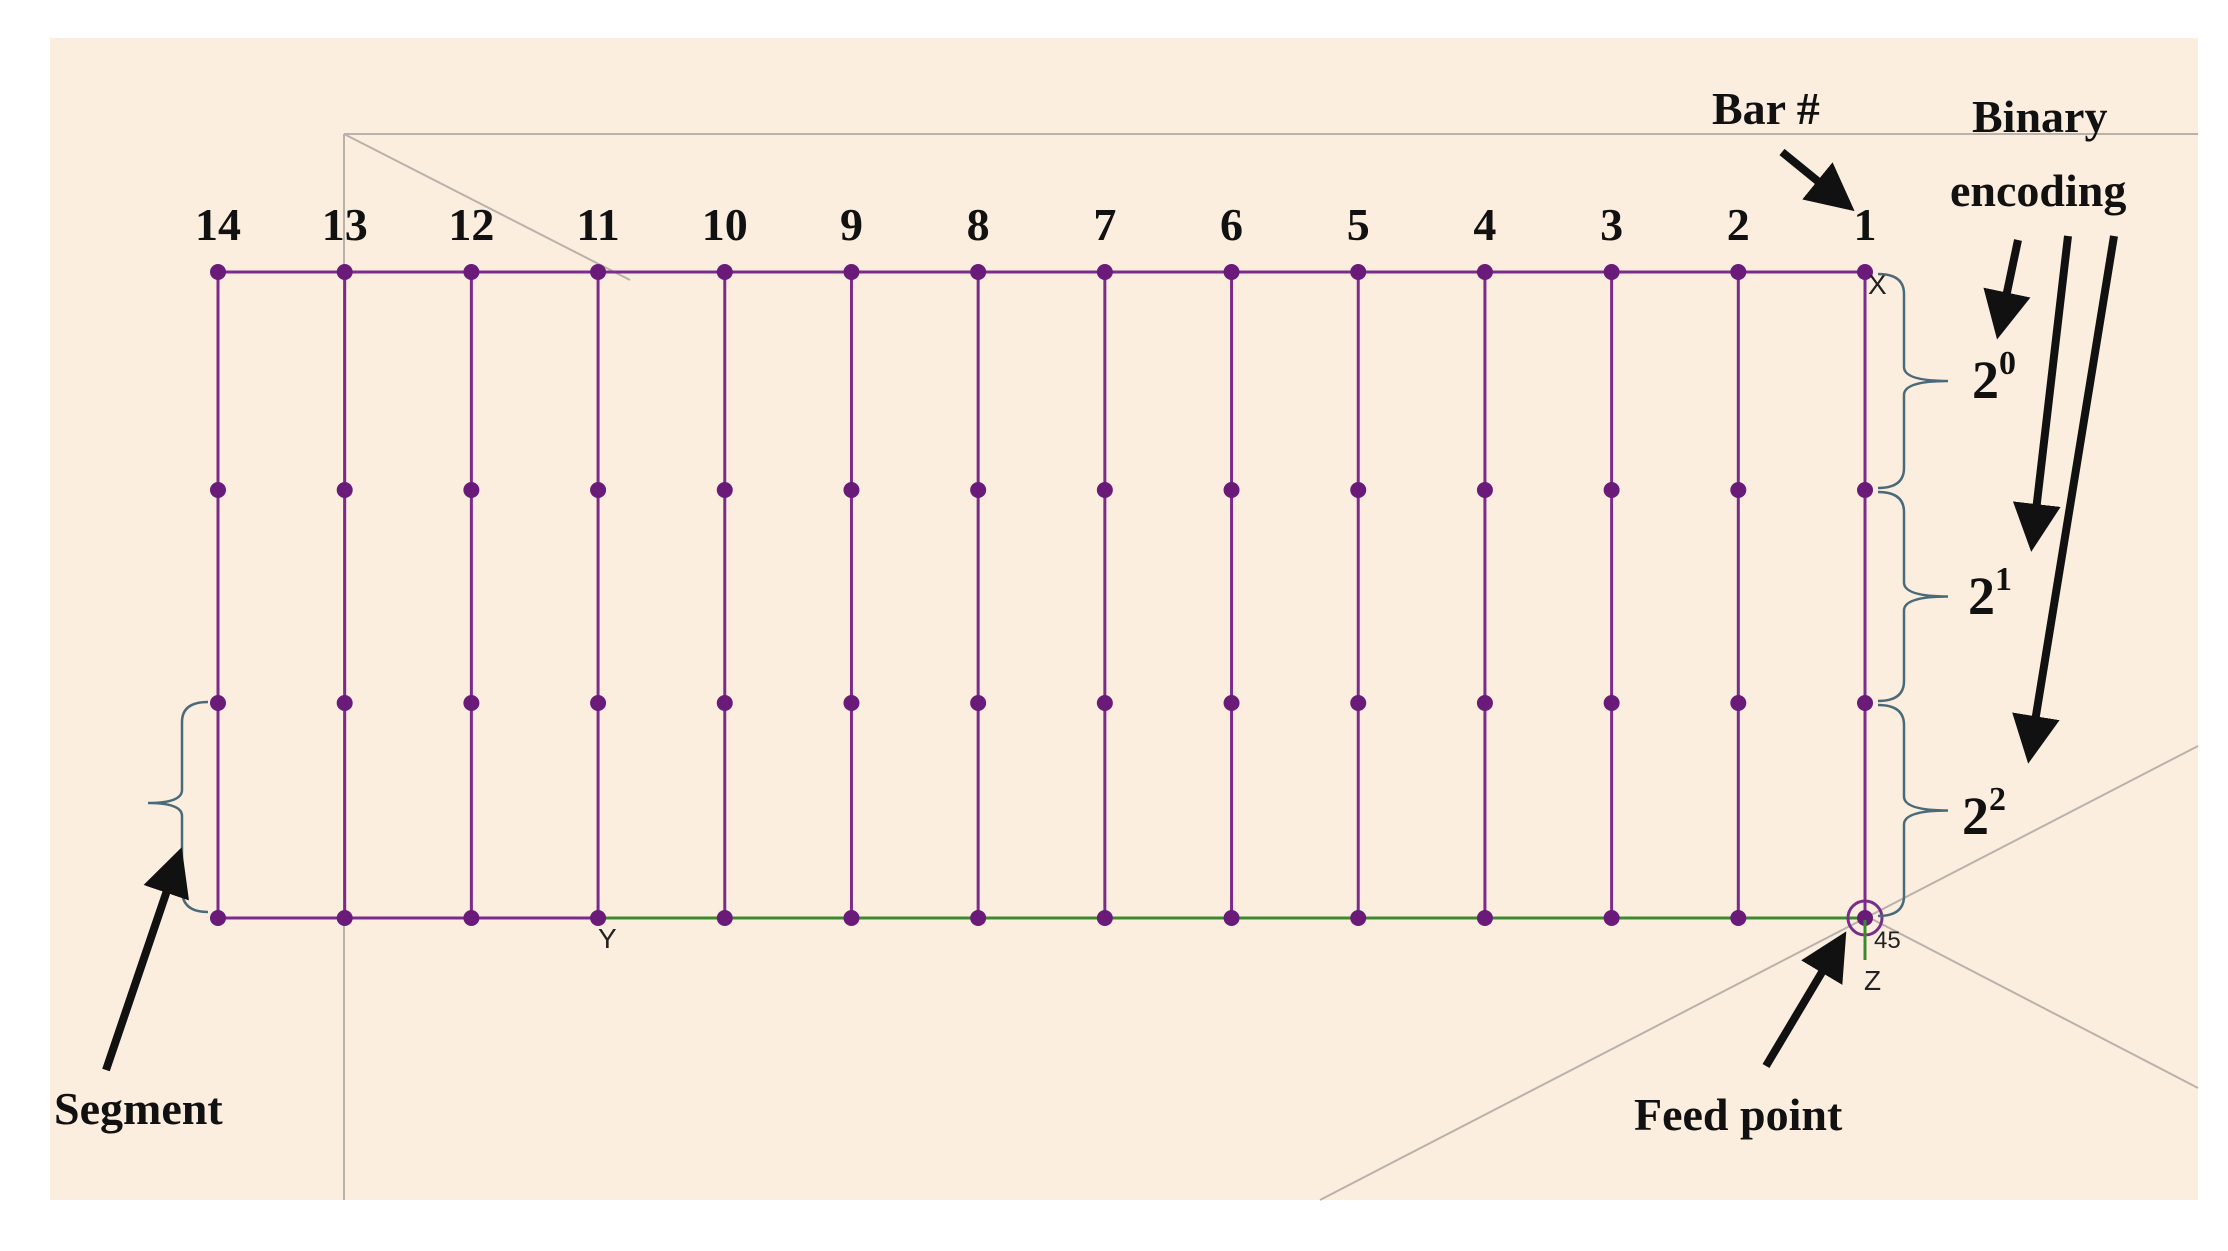  Describe the element at coordinates (1865, 224) in the screenshot. I see `bar-number-1: 1` at that location.